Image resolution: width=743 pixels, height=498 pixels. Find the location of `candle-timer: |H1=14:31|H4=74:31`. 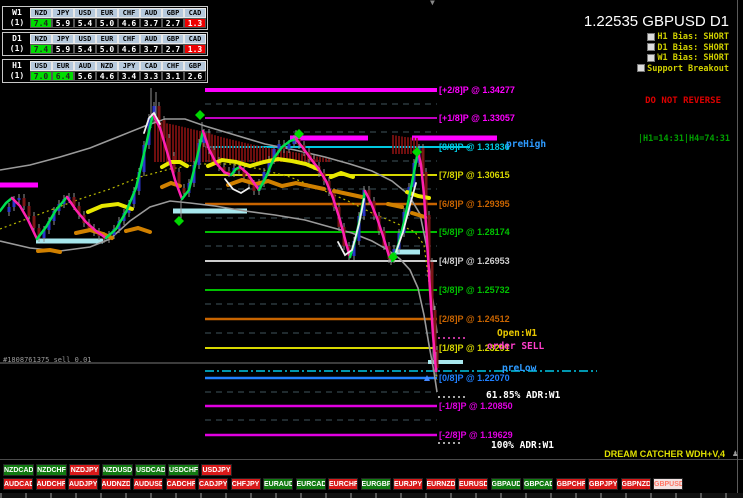

candle-timer: |H1=14:31|H4=74:31 is located at coordinates (683, 139).